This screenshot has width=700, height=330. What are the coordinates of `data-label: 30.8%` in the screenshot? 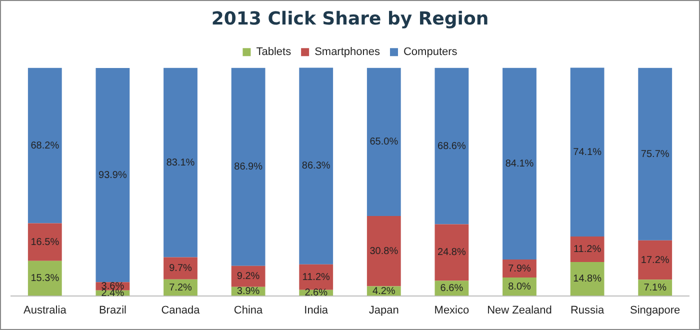 It's located at (384, 251).